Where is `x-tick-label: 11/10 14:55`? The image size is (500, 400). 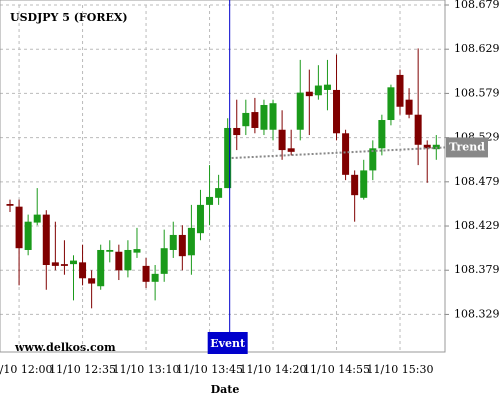 x-tick-label: 11/10 14:55 is located at coordinates (336, 369).